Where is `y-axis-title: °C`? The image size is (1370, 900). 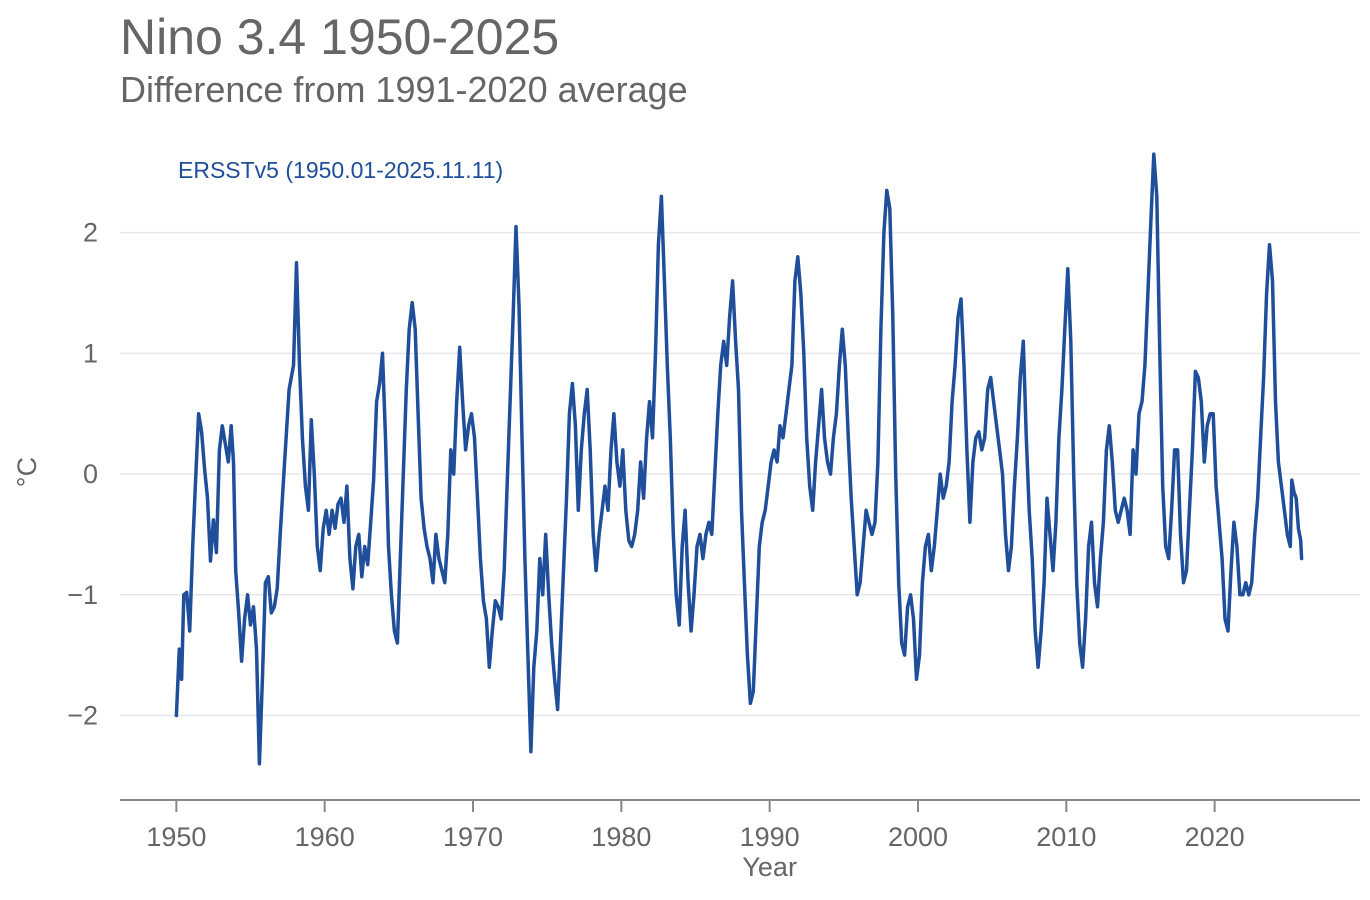
y-axis-title: °C is located at coordinates (27, 472).